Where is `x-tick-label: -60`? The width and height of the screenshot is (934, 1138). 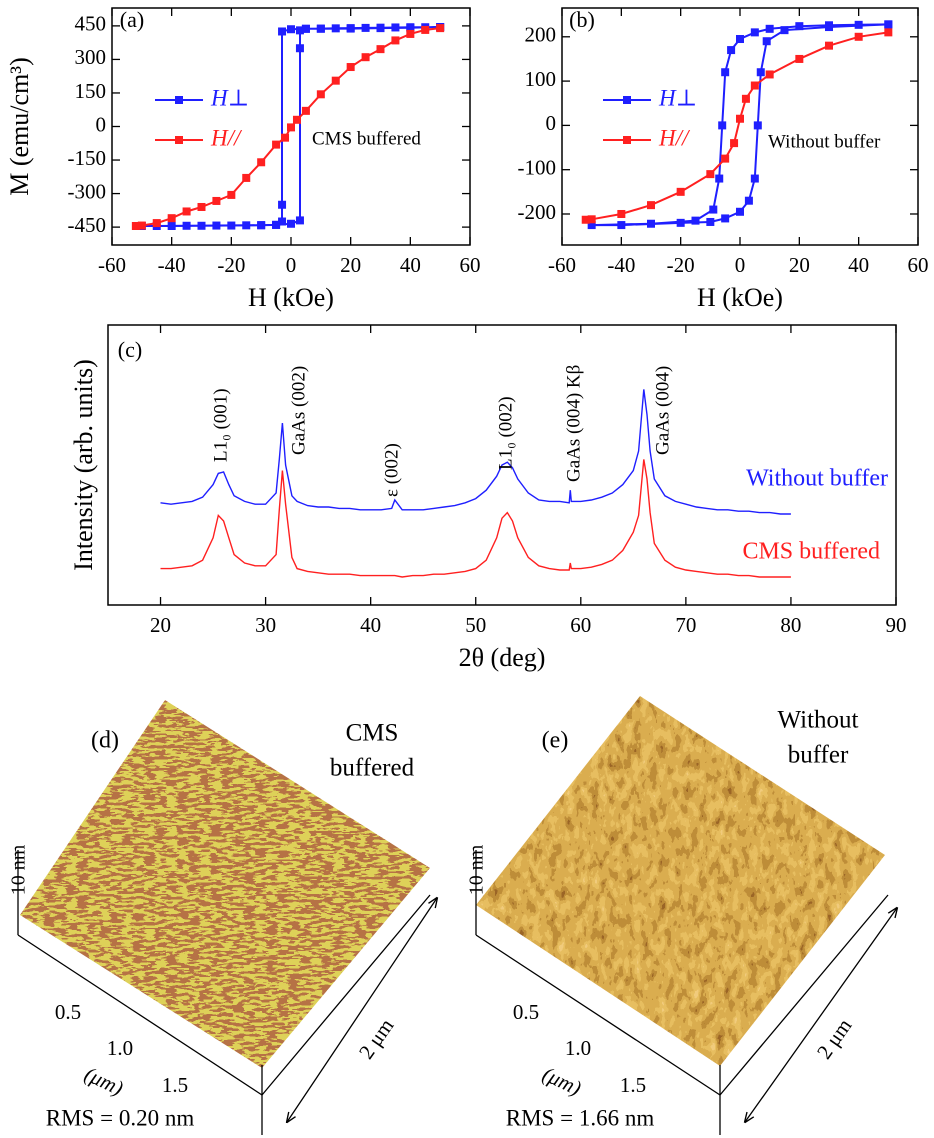 x-tick-label: -60 is located at coordinates (112, 265).